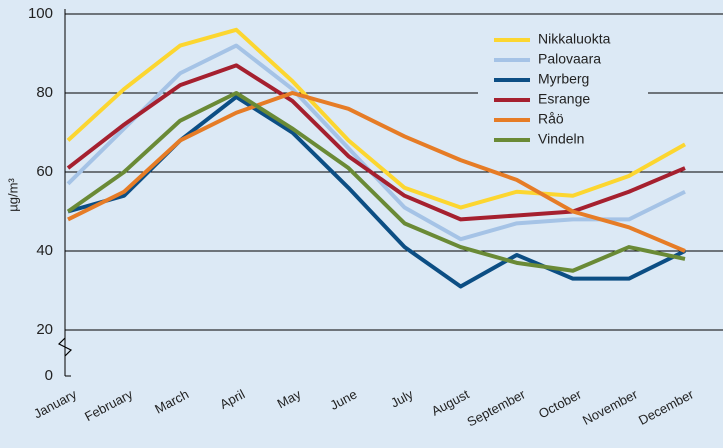 This screenshot has height=448, width=723. Describe the element at coordinates (49, 375) in the screenshot. I see `y-tick-label: 0` at that location.